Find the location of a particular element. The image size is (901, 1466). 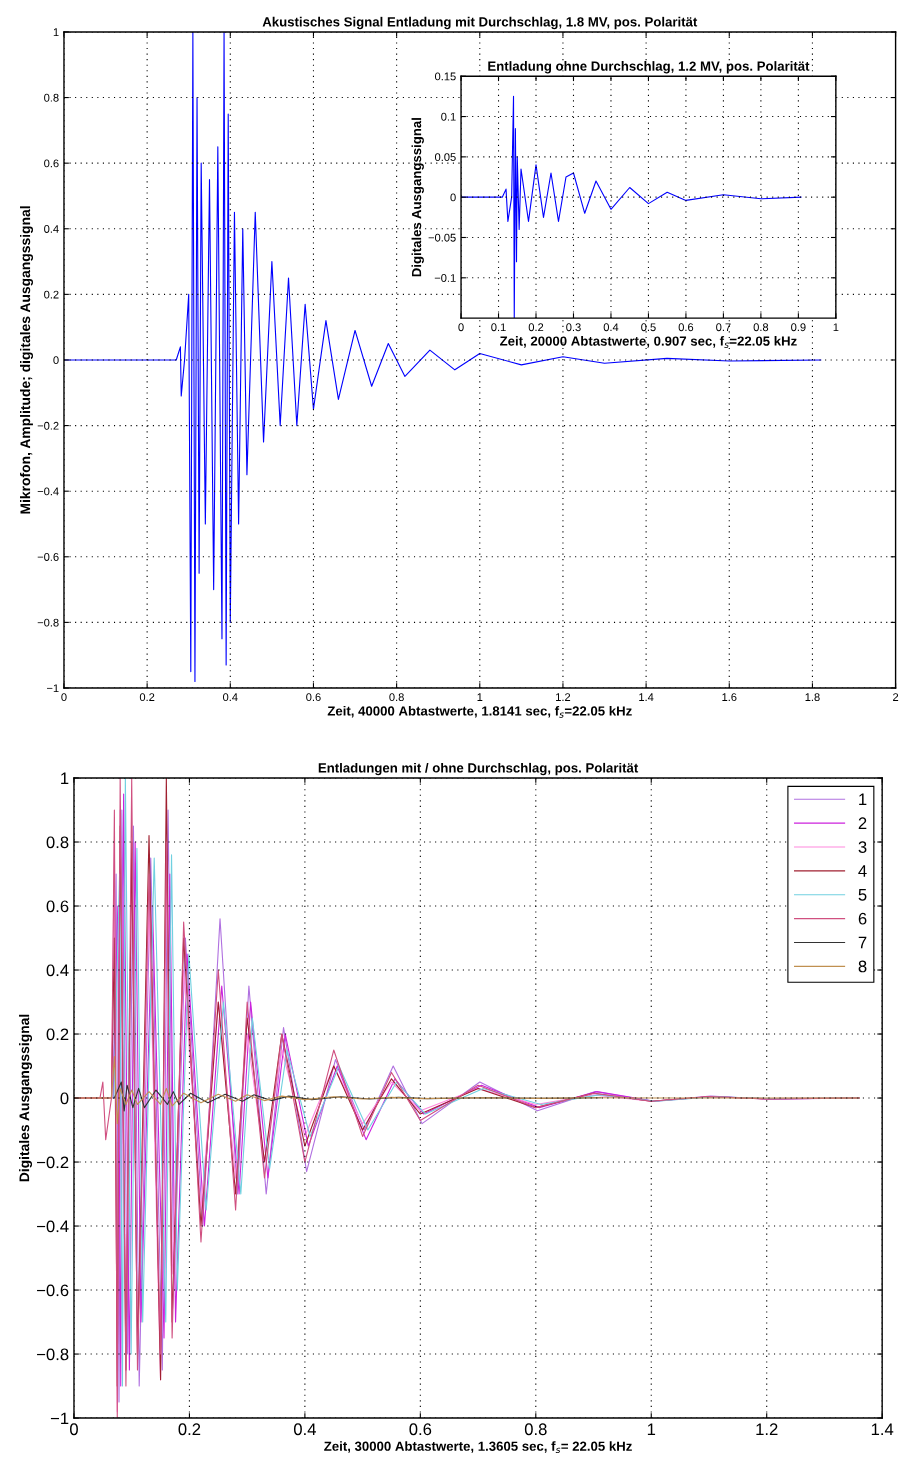

chart-title: Akustisches Signal Entladung mit Durchschlag, 1.8 MV, pos. Polarität is located at coordinates (480, 23).